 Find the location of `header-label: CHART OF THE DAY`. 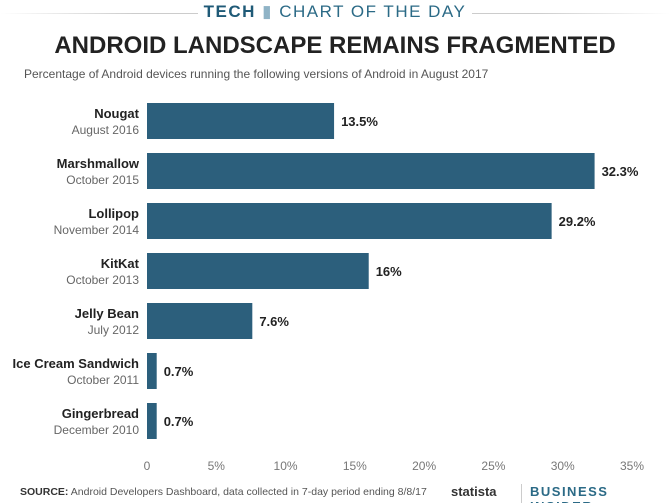

header-label: CHART OF THE DAY is located at coordinates (373, 11).